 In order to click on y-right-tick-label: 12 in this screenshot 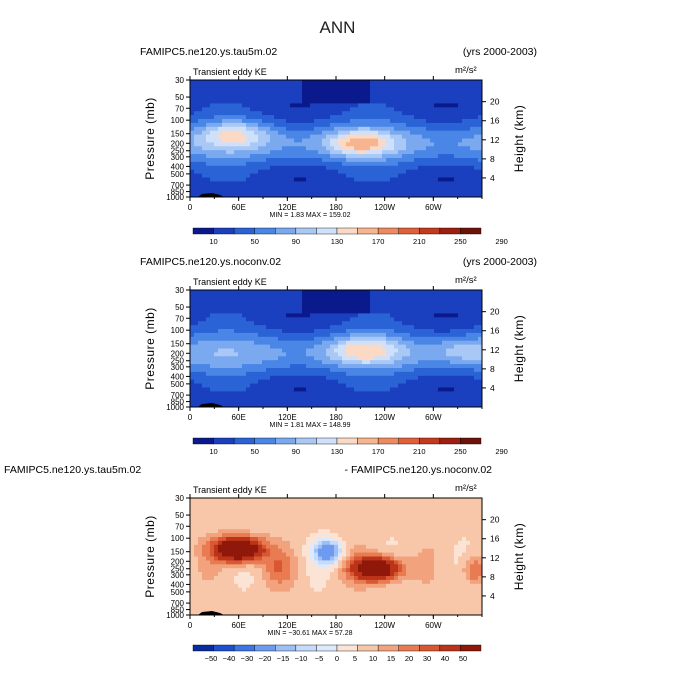, I will do `click(495, 140)`.